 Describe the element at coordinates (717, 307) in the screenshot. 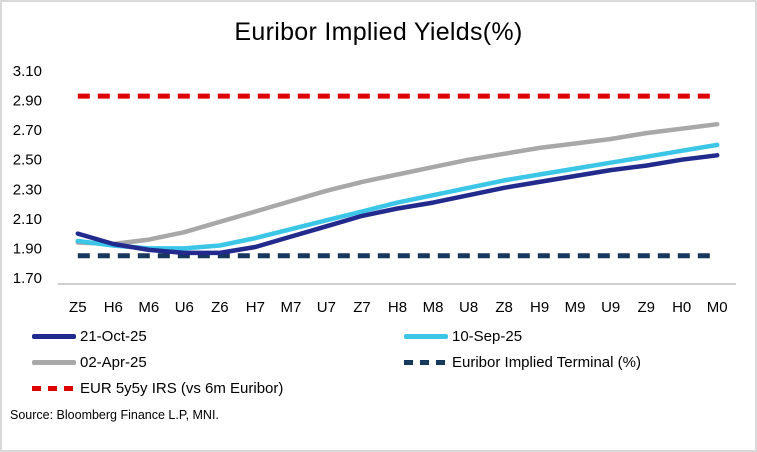

I see `svg-text: M0` at that location.